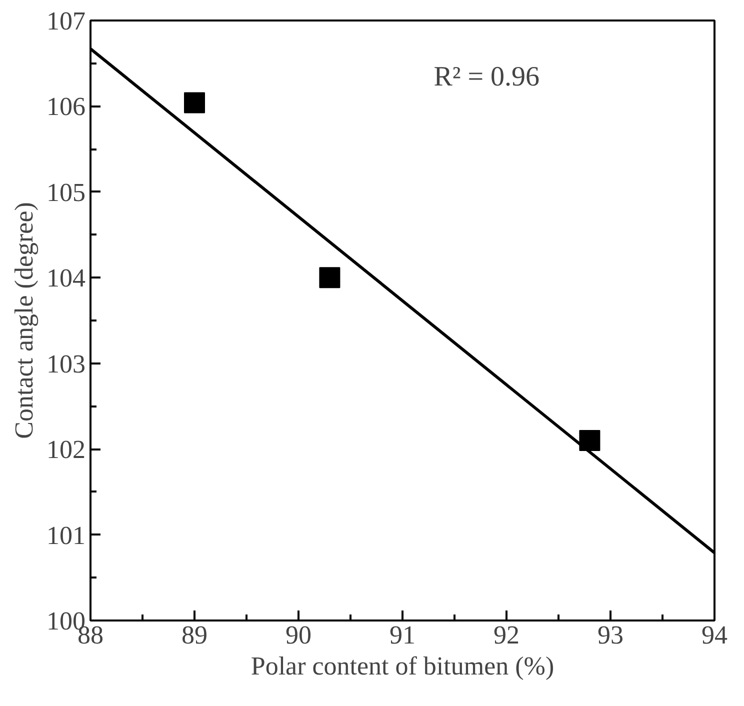  I want to click on y-tick-label: 106, so click(66, 107).